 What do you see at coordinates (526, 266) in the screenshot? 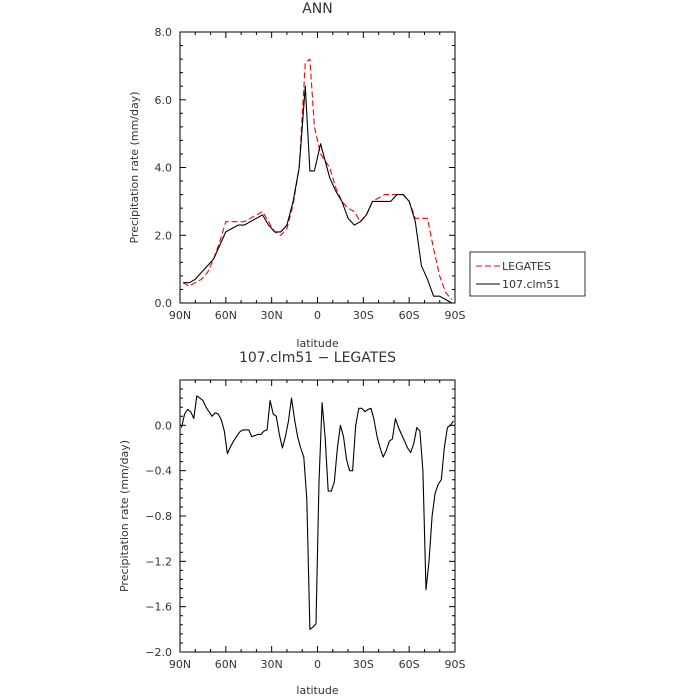
I see `legend-label: LEGATES` at bounding box center [526, 266].